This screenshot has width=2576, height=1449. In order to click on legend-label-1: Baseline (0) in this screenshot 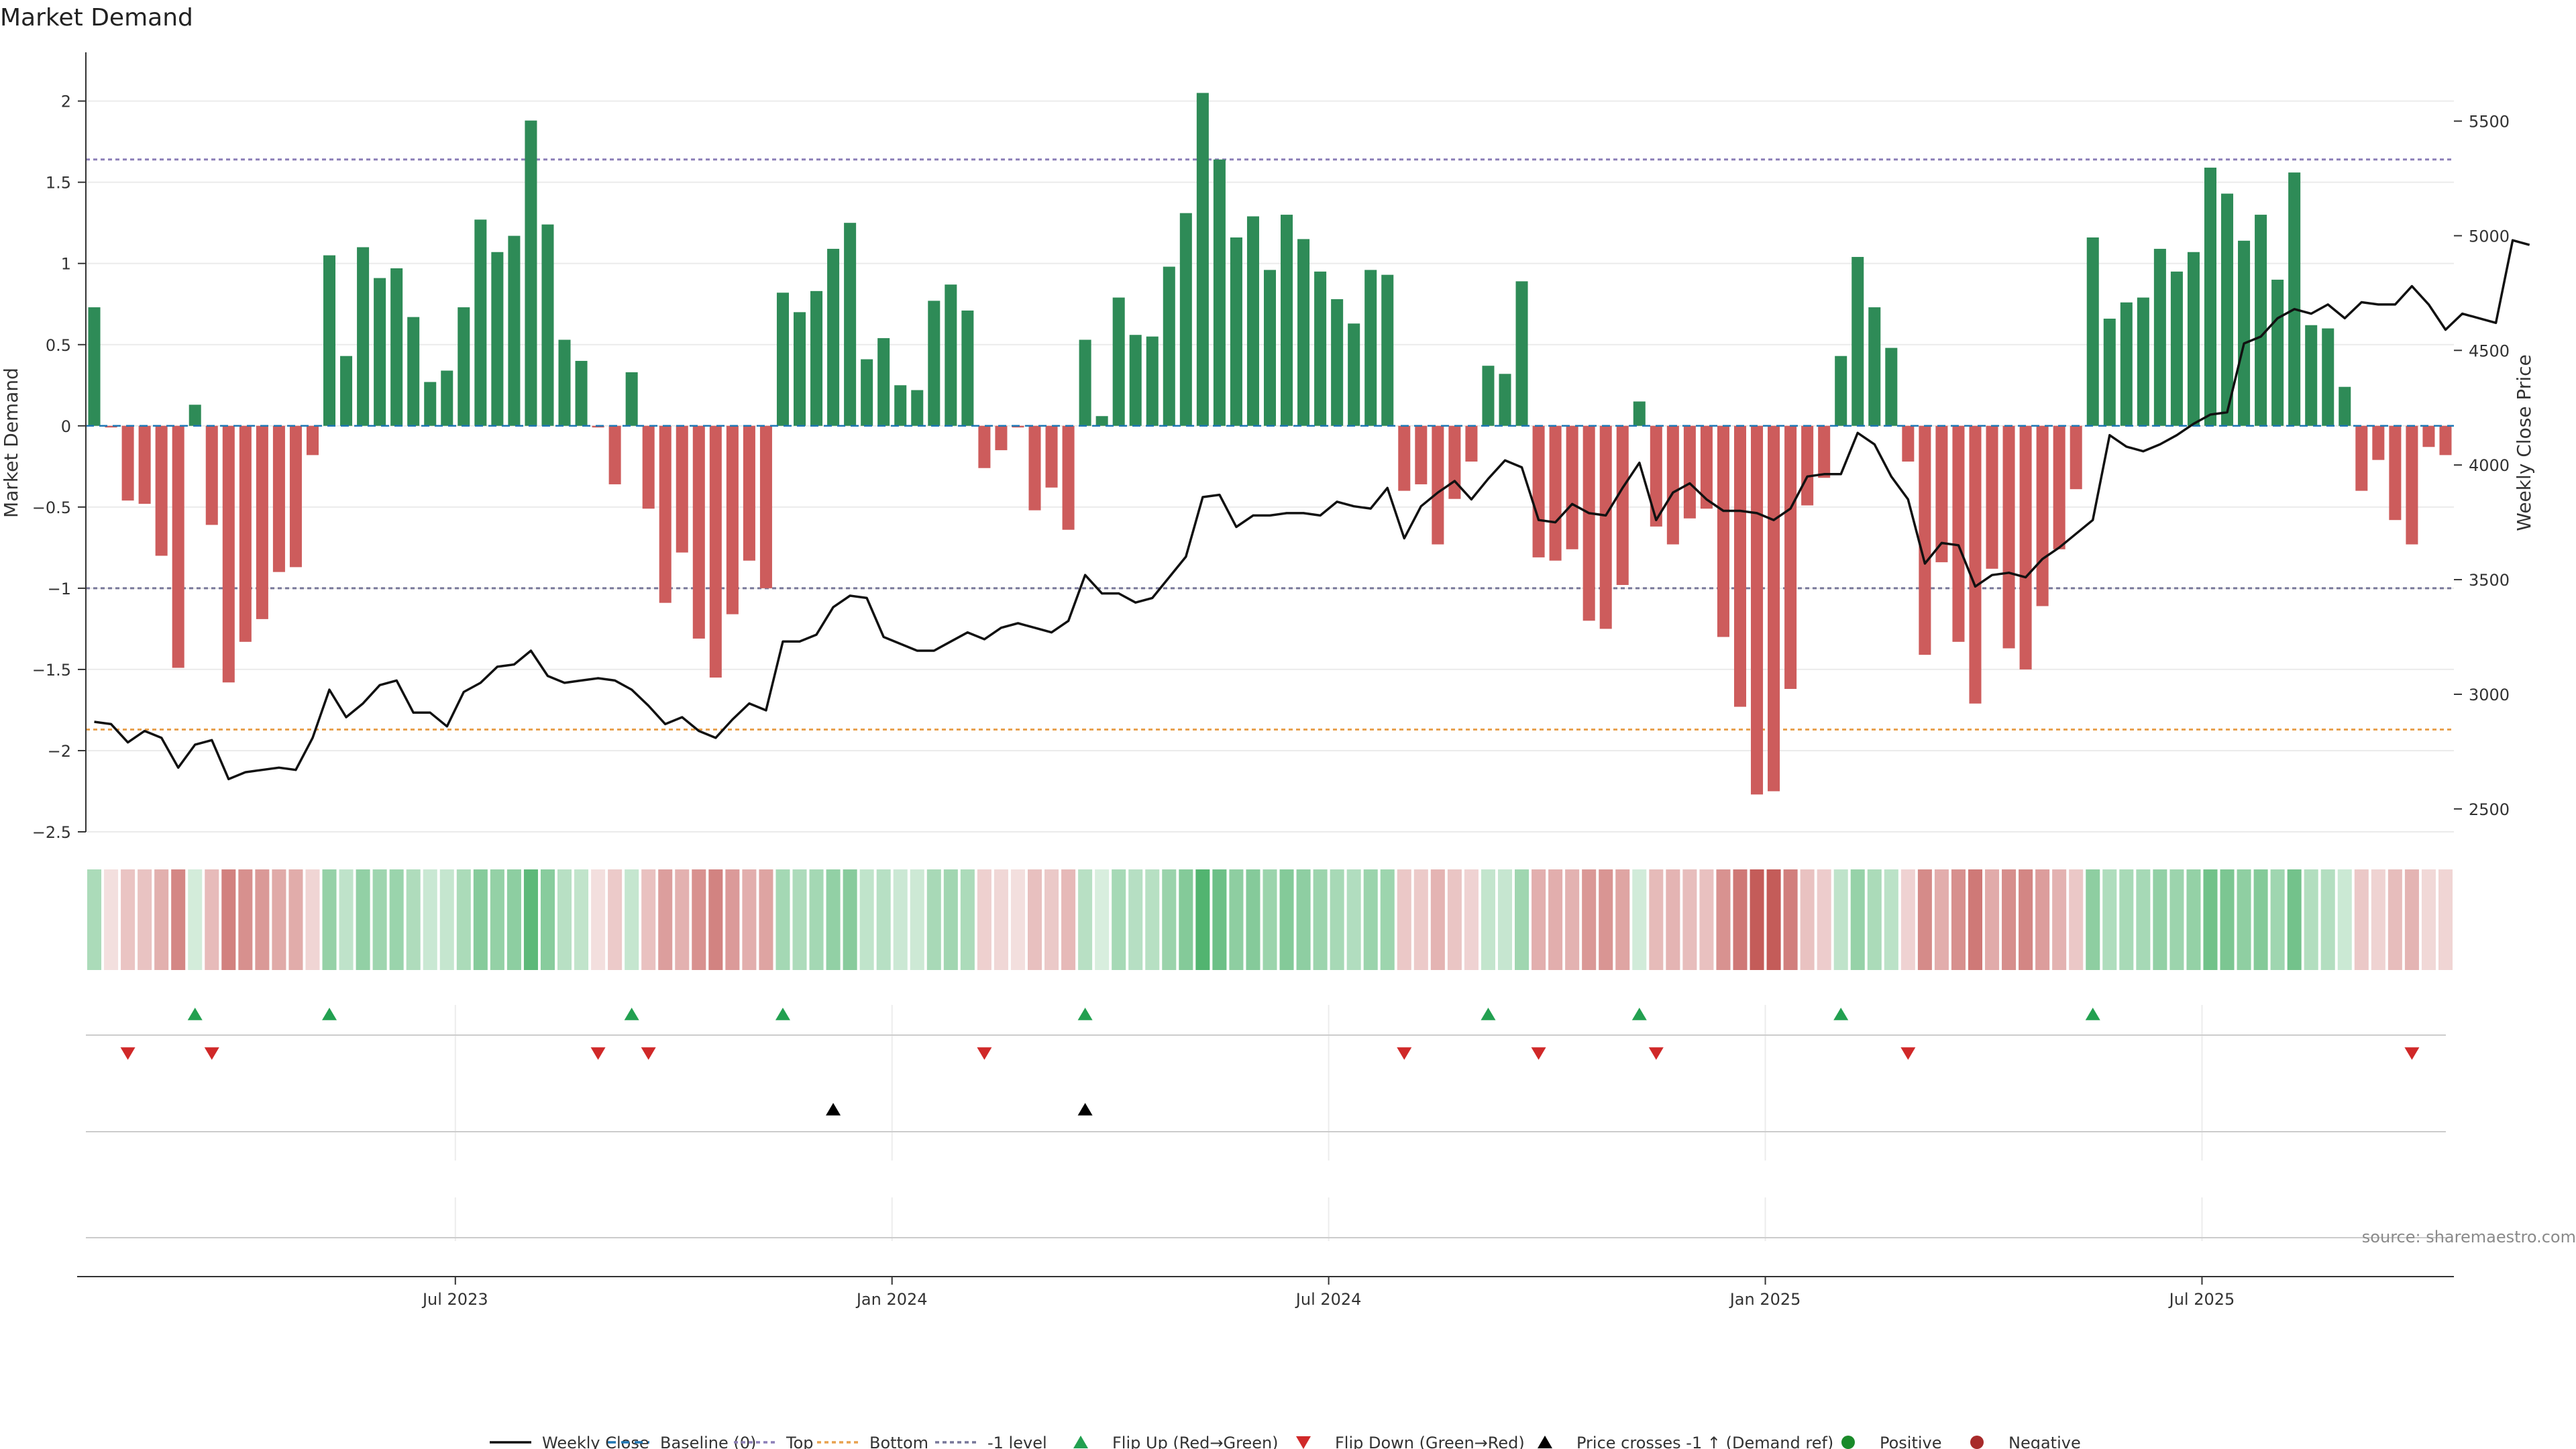, I will do `click(708, 1441)`.